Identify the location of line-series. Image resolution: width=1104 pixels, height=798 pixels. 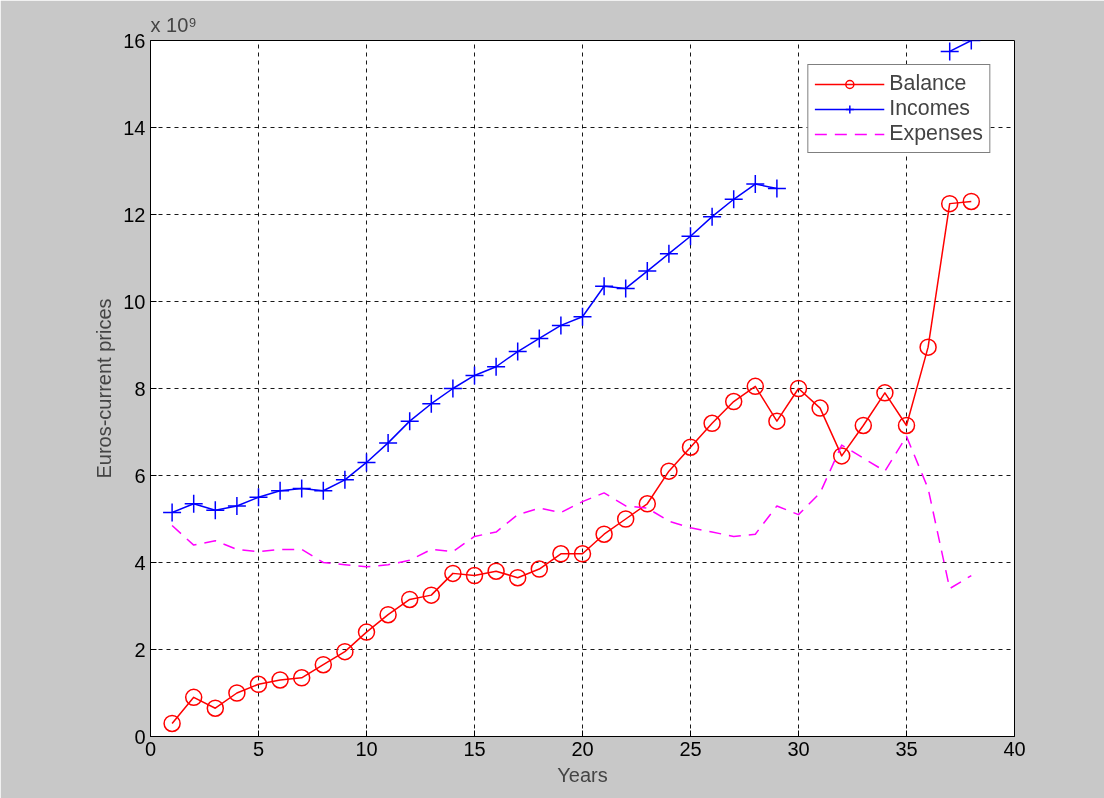
(572, 512).